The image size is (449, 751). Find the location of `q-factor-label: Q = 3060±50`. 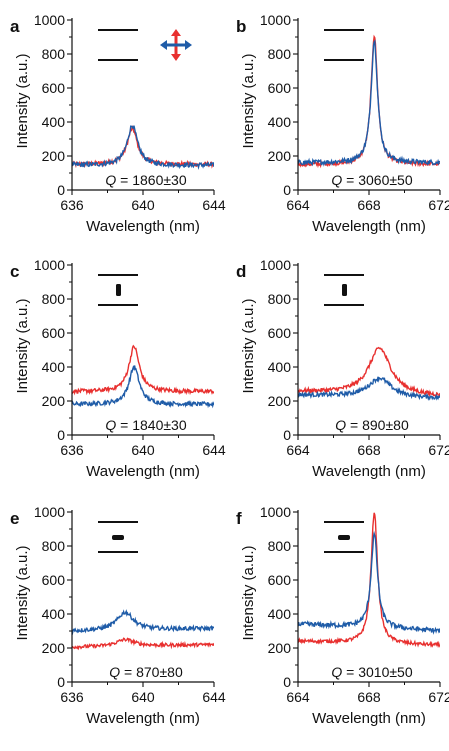

q-factor-label: Q = 3060±50 is located at coordinates (371, 180).